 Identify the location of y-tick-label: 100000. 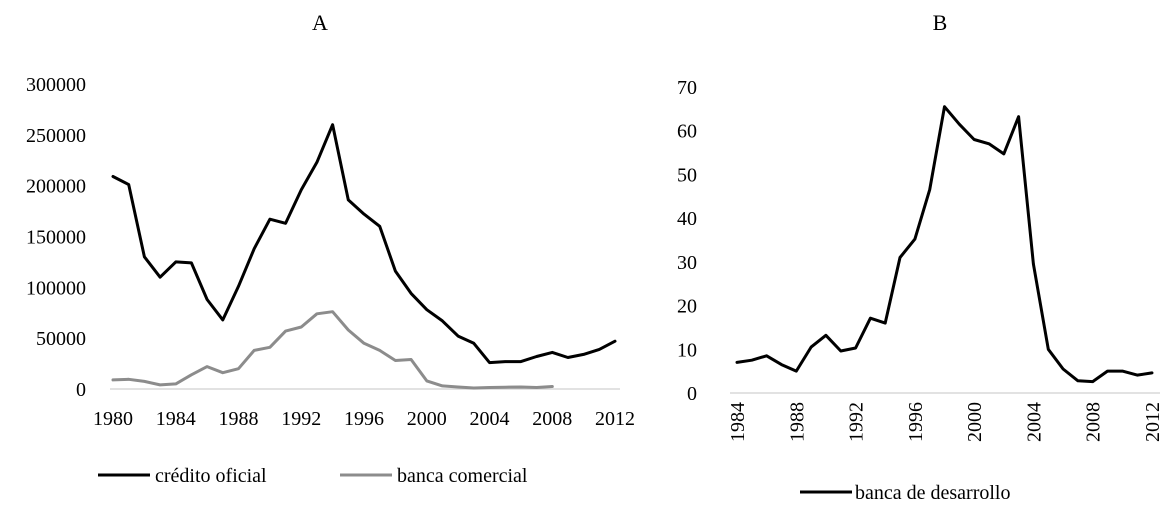
(56, 288).